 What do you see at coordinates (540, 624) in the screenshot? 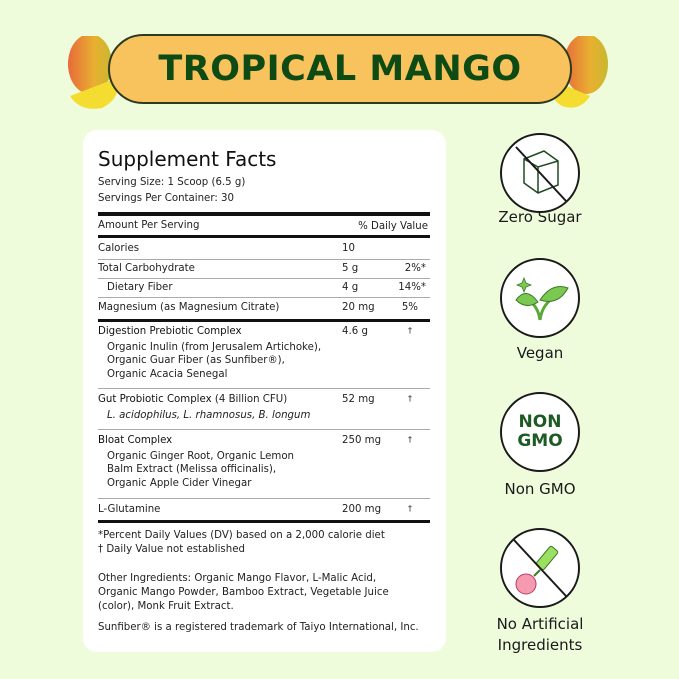
I see `badge-label-line: No Artificial` at bounding box center [540, 624].